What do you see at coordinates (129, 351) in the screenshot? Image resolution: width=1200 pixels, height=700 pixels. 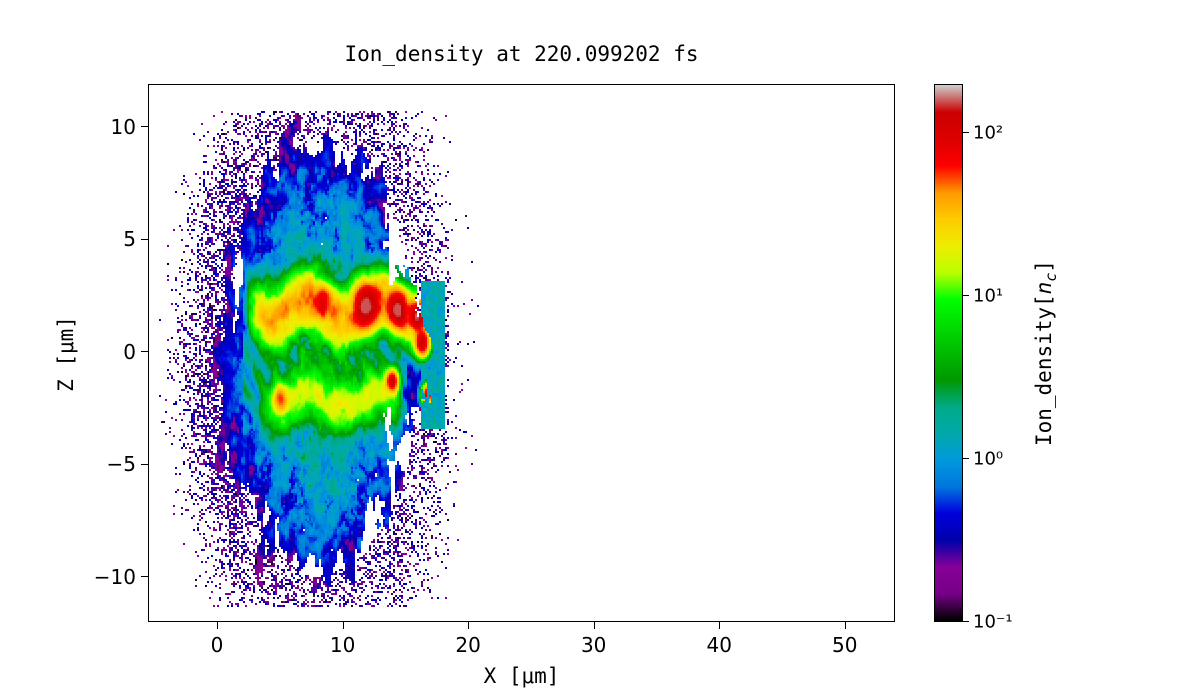 I see `y-tick-label: 0` at bounding box center [129, 351].